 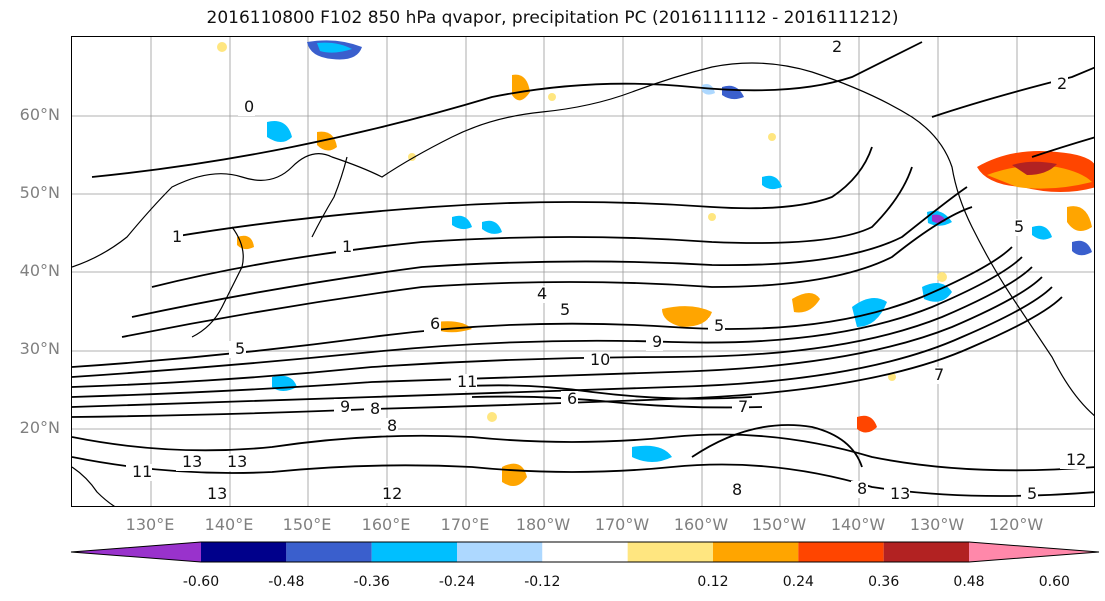 What do you see at coordinates (307, 524) in the screenshot?
I see `longitude-label: 150°E` at bounding box center [307, 524].